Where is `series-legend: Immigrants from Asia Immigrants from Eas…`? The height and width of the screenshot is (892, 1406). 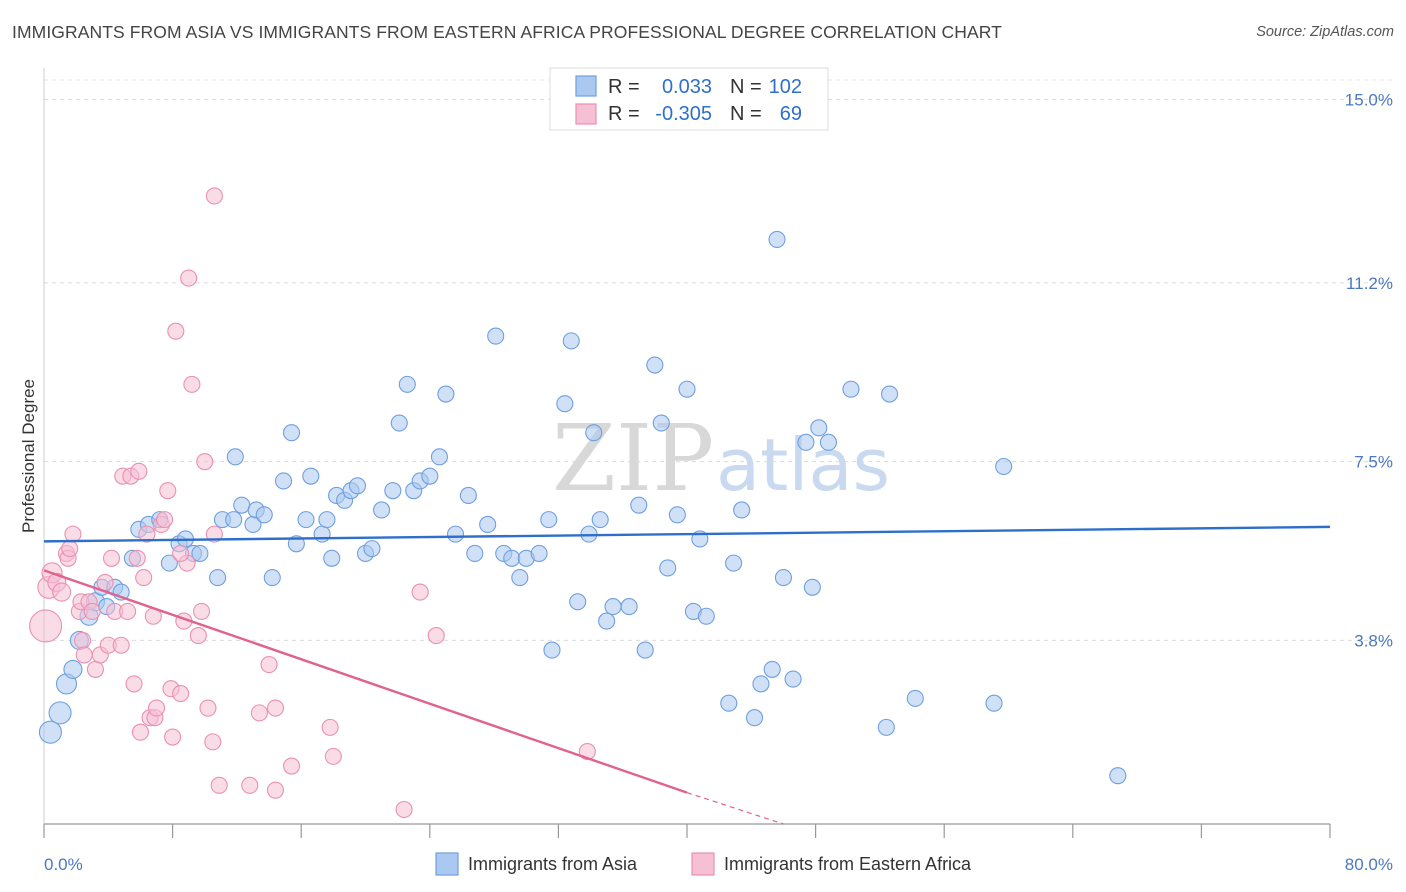 series-legend: Immigrants from Asia Immigrants from Eas… is located at coordinates (703, 864).